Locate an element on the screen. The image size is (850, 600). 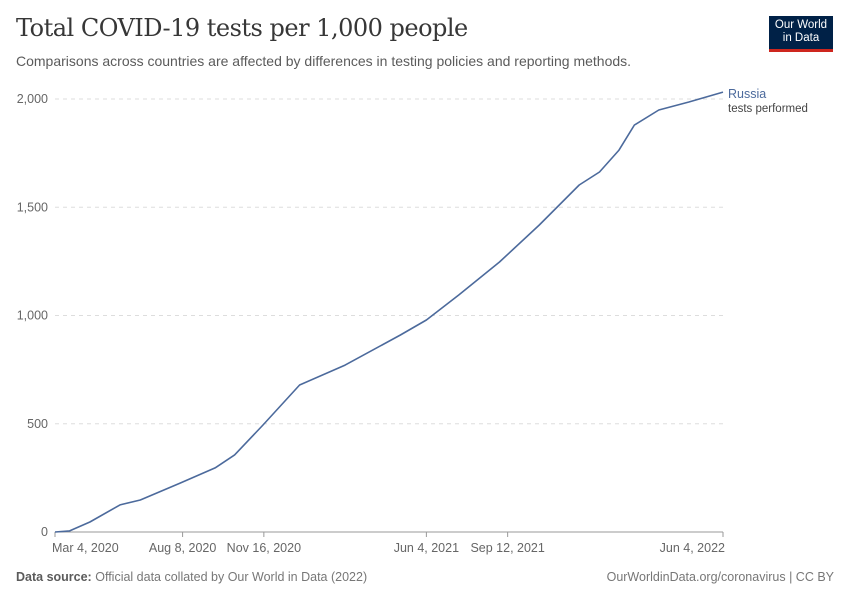
y-tick-label: 1,500 is located at coordinates (32, 207).